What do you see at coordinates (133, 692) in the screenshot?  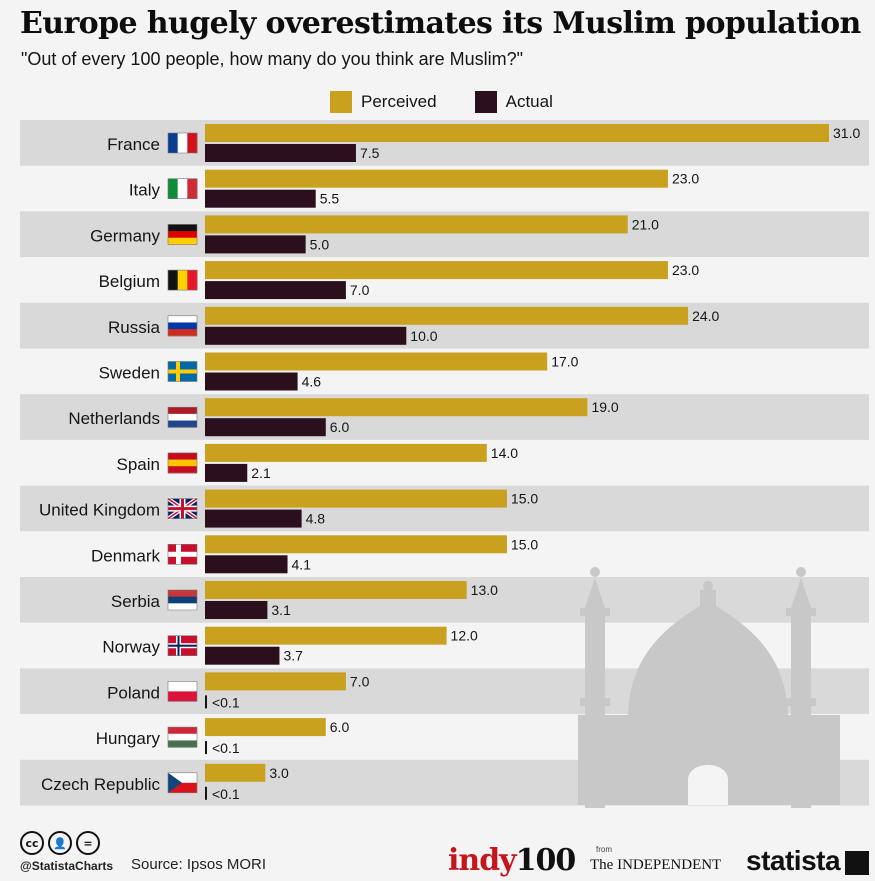 I see `category-label: Poland` at bounding box center [133, 692].